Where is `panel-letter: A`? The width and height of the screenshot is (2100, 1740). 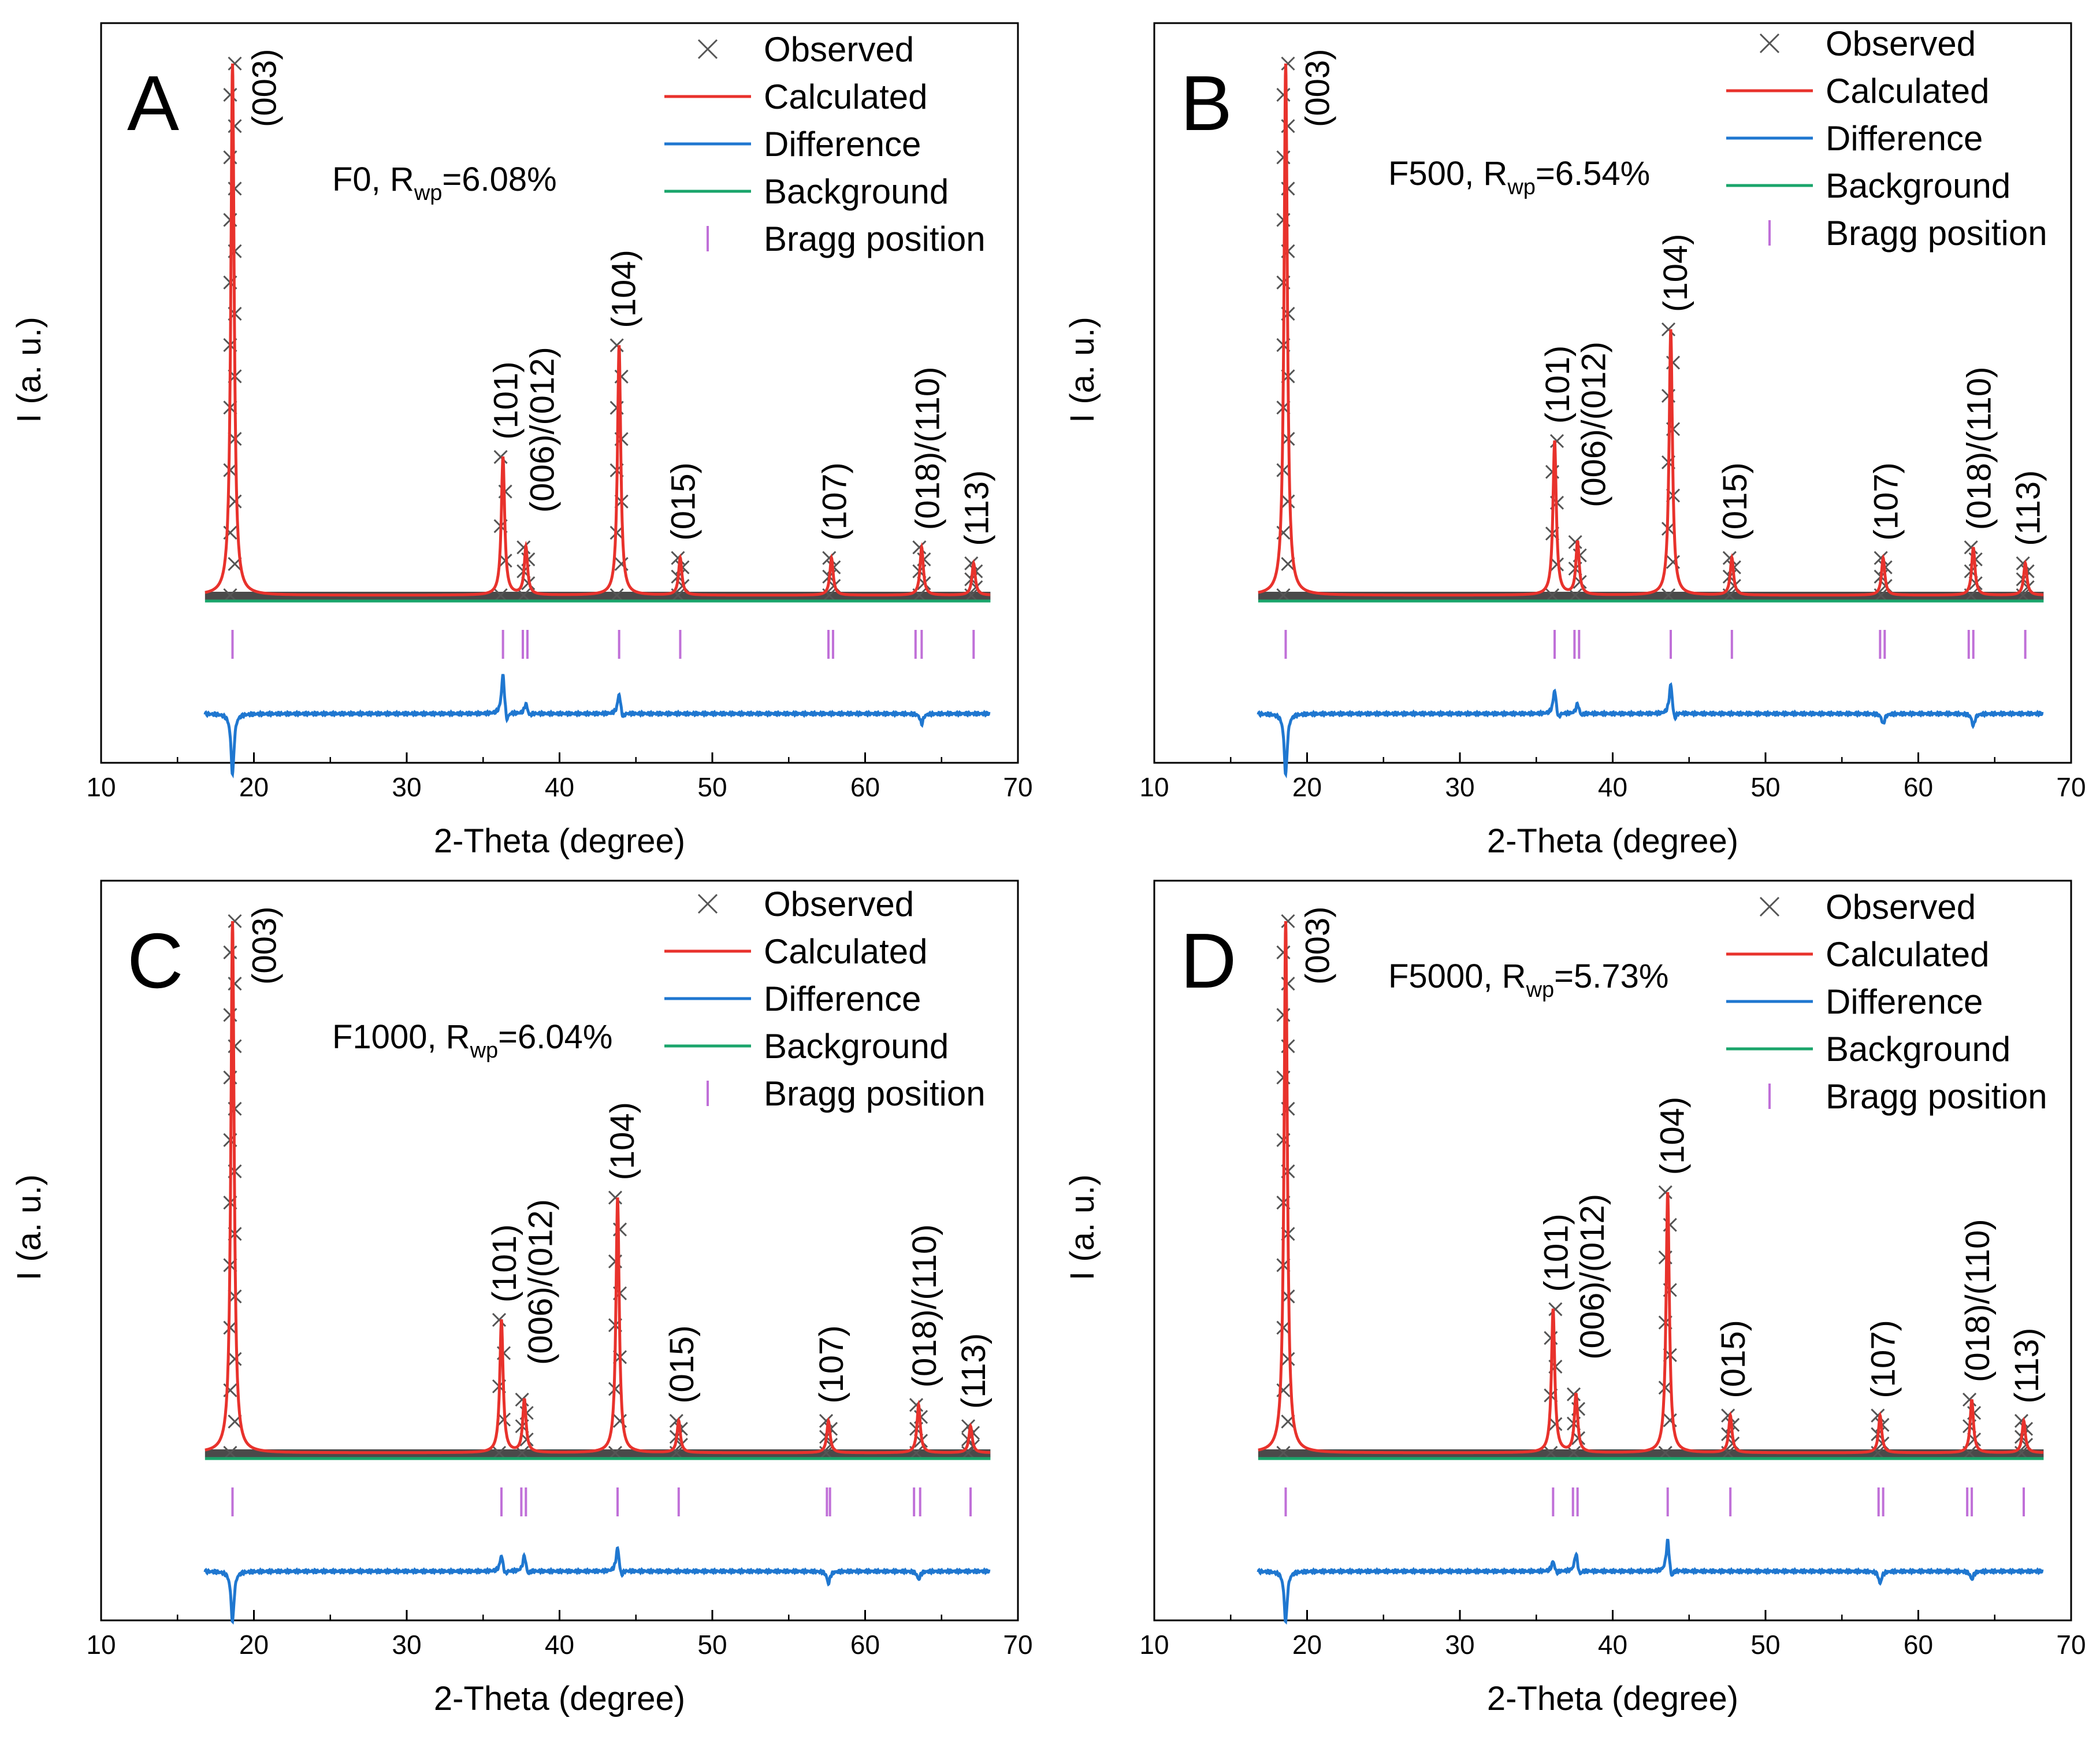 panel-letter: A is located at coordinates (153, 103).